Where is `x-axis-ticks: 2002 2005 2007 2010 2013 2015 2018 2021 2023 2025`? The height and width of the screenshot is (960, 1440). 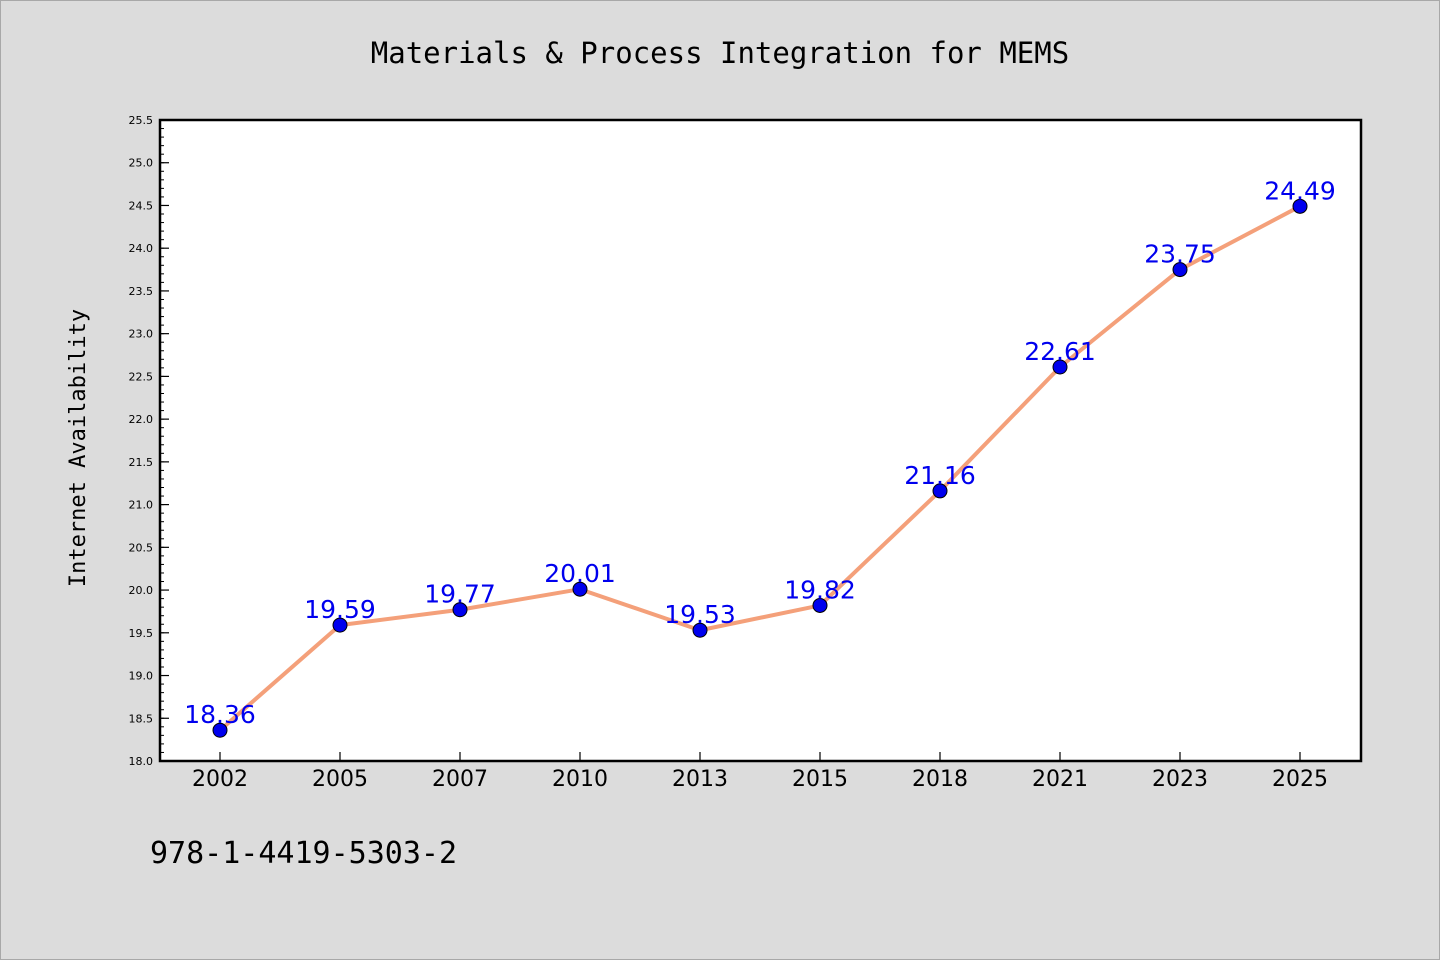 x-axis-ticks: 2002 2005 2007 2010 2013 2015 2018 2021 2023 2025 is located at coordinates (760, 772).